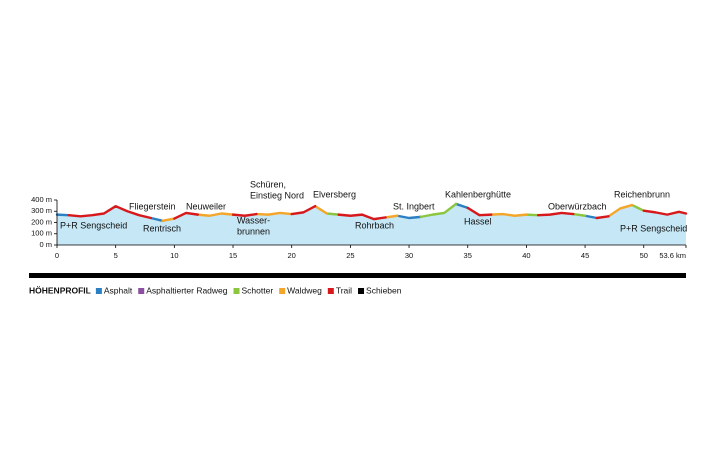  Describe the element at coordinates (206, 206) in the screenshot. I see `place-label: Neuweiler` at that location.